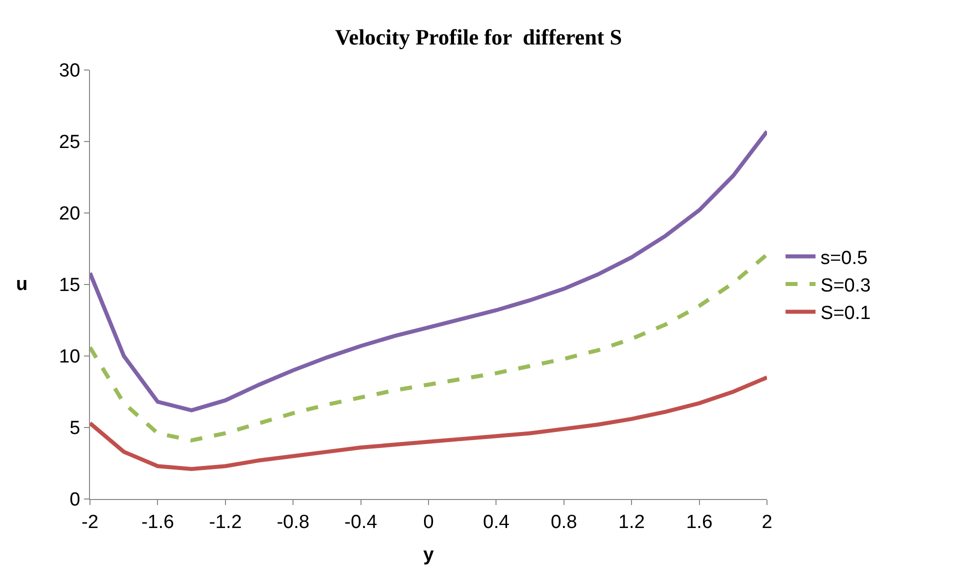  I want to click on y-tick-label: 30, so click(69, 71).